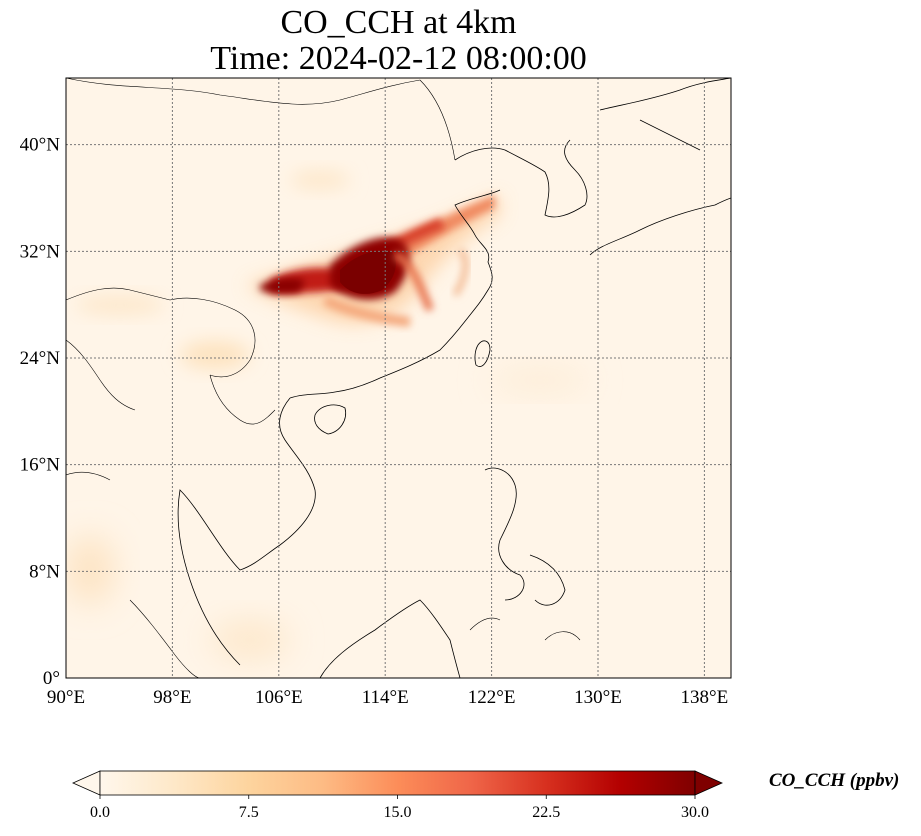 The image size is (921, 836). What do you see at coordinates (279, 697) in the screenshot?
I see `lon-tick-label: 106°E` at bounding box center [279, 697].